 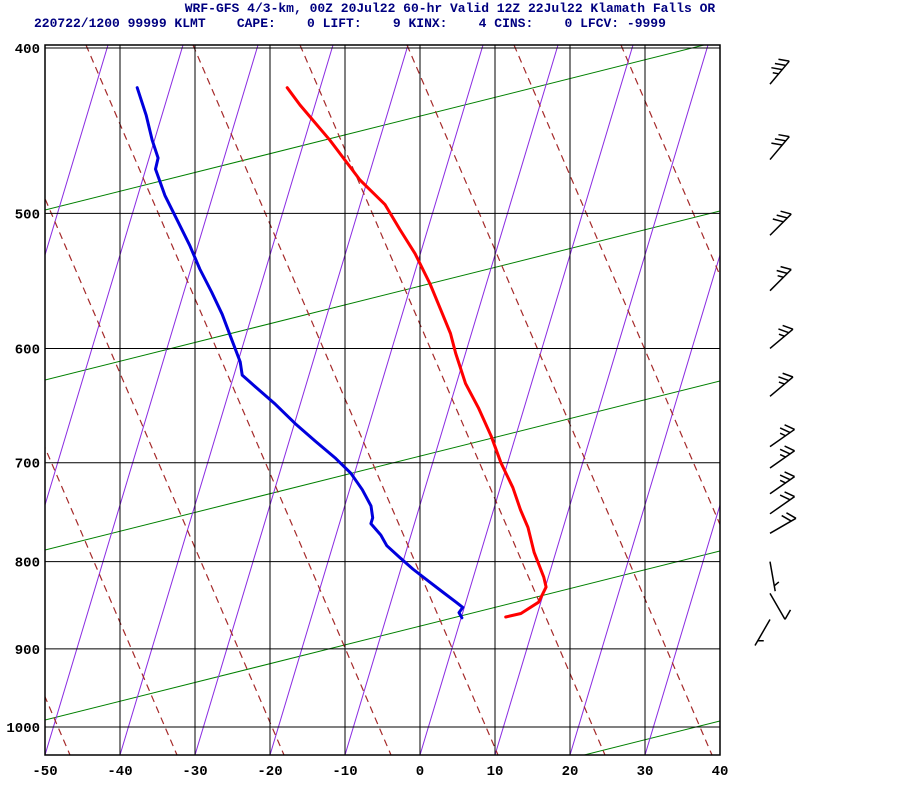 What do you see at coordinates (23, 729) in the screenshot?
I see `pressure-tick-label: 1000` at bounding box center [23, 729].